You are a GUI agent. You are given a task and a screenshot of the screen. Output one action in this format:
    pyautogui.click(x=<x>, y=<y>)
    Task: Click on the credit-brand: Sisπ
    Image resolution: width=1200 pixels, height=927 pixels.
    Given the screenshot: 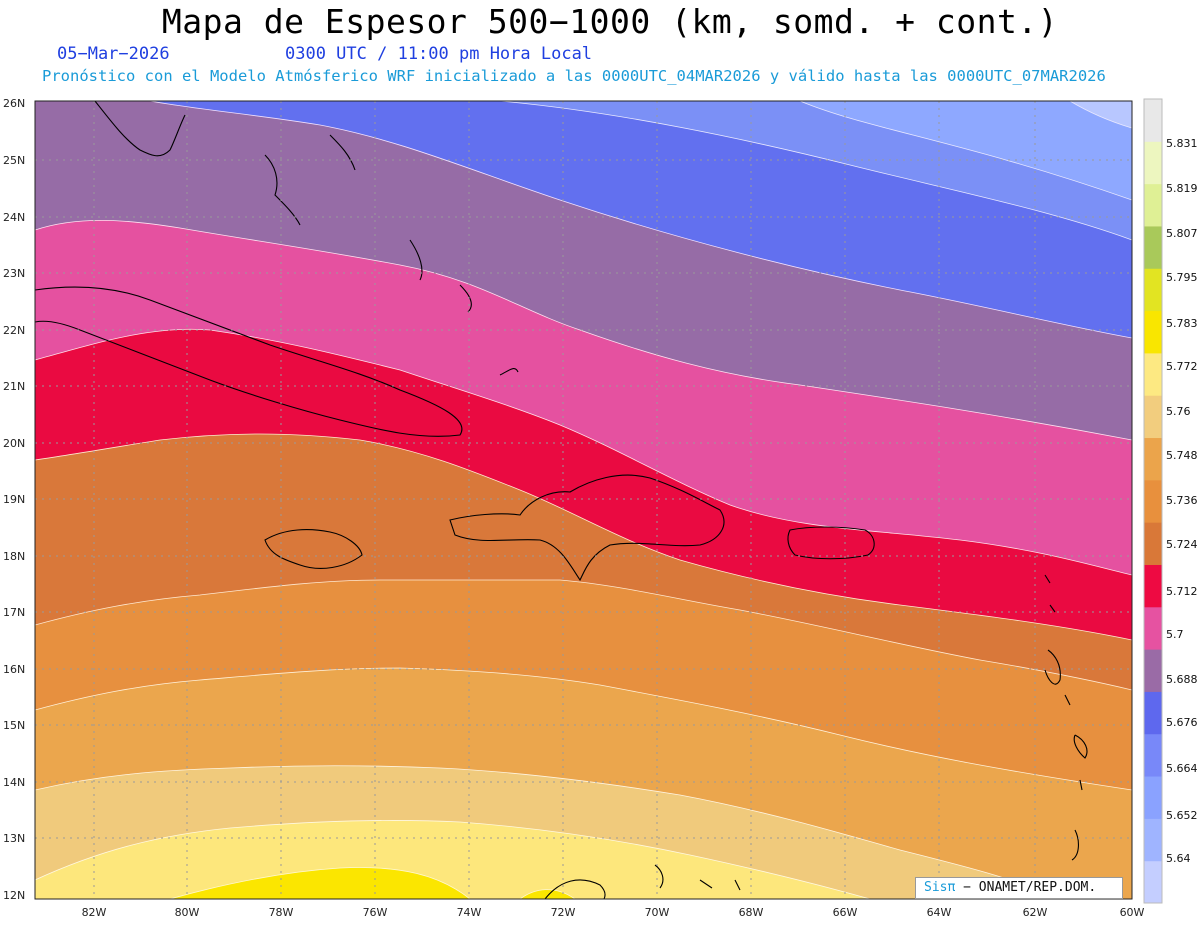 What is the action you would take?
    pyautogui.click(x=940, y=887)
    